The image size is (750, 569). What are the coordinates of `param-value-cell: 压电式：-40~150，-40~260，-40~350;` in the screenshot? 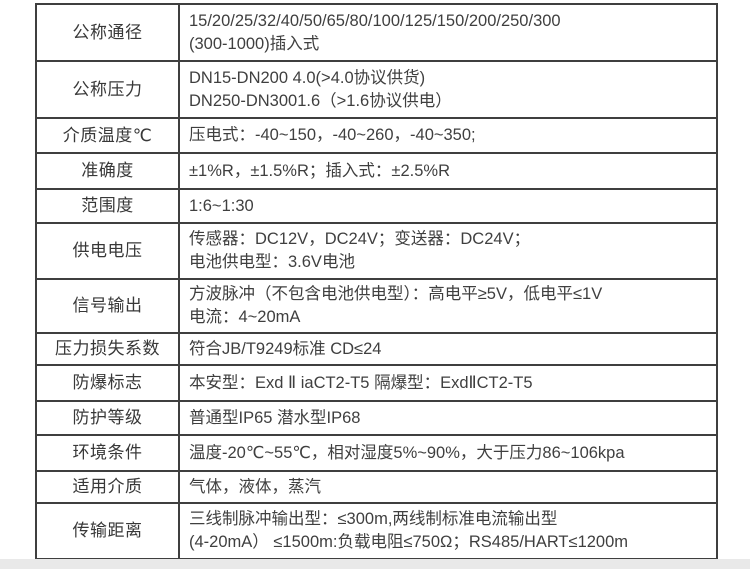 It's located at (448, 135).